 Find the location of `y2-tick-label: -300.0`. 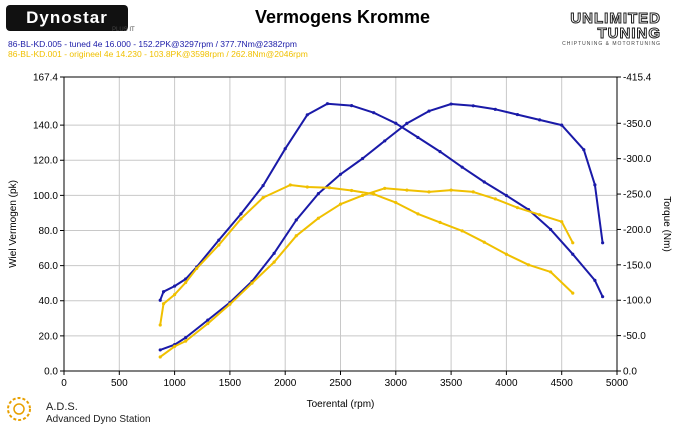

y2-tick-label: -300.0 is located at coordinates (637, 159).